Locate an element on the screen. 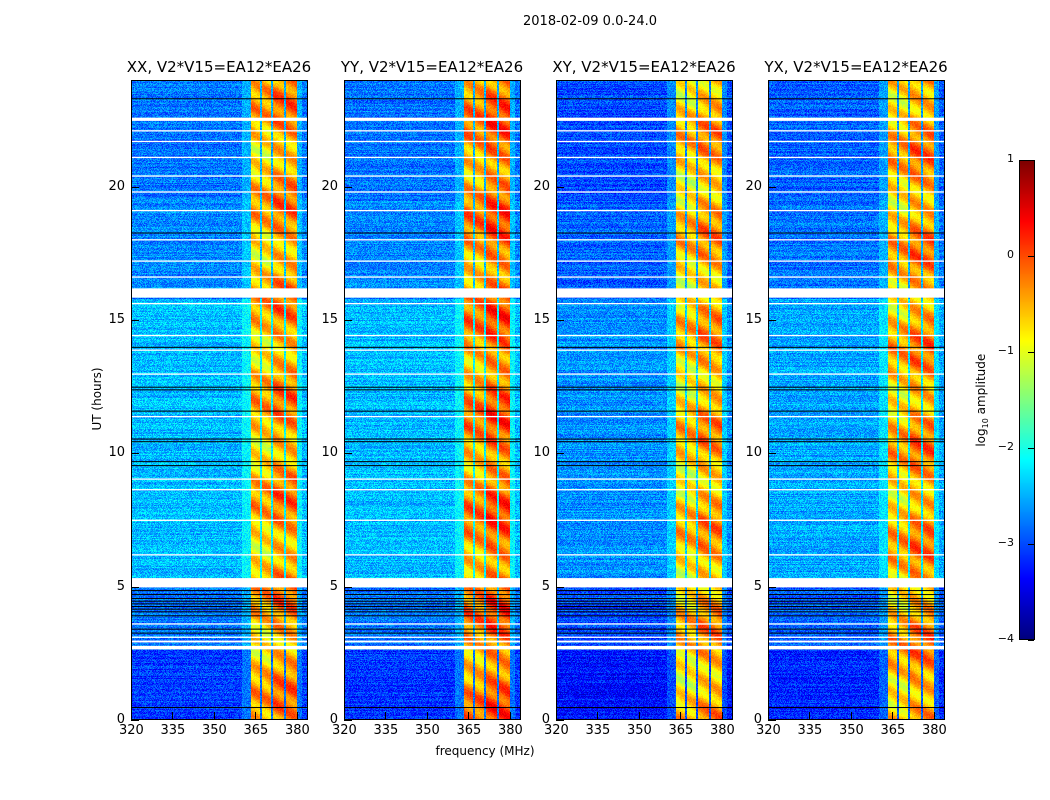 Image resolution: width=1050 pixels, height=800 pixels. colorbar-label-sub: 10 is located at coordinates (986, 423).